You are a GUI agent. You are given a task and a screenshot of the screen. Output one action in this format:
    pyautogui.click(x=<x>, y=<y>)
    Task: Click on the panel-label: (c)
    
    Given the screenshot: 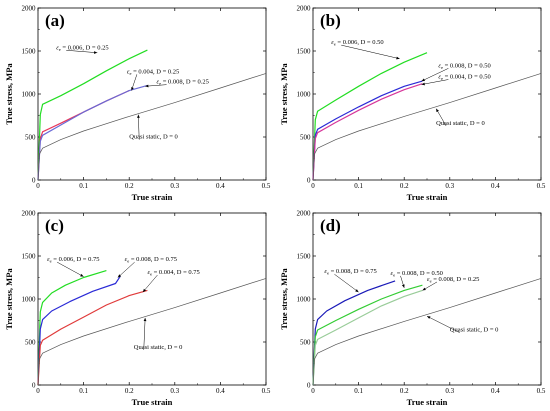 What is the action you would take?
    pyautogui.click(x=54, y=225)
    